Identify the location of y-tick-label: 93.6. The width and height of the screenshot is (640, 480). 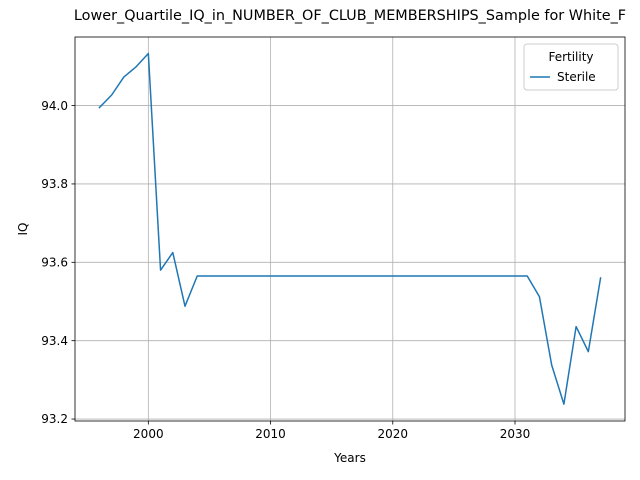
(54, 263).